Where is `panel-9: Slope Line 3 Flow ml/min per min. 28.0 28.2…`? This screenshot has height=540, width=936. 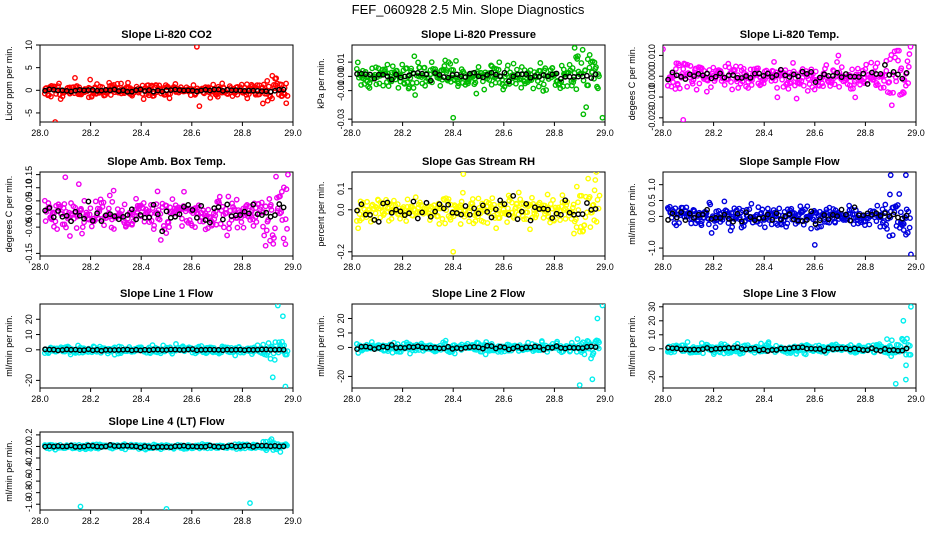 panel-9: Slope Line 3 Flow ml/min per min. 28.0 28.2… is located at coordinates (776, 346).